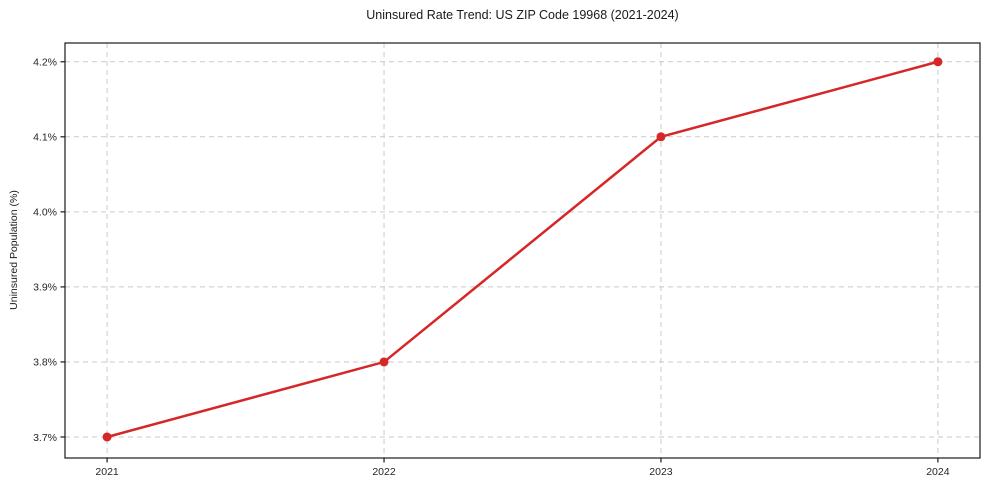 The image size is (989, 490). Describe the element at coordinates (45, 213) in the screenshot. I see `y-tick-label: 4.0%` at that location.